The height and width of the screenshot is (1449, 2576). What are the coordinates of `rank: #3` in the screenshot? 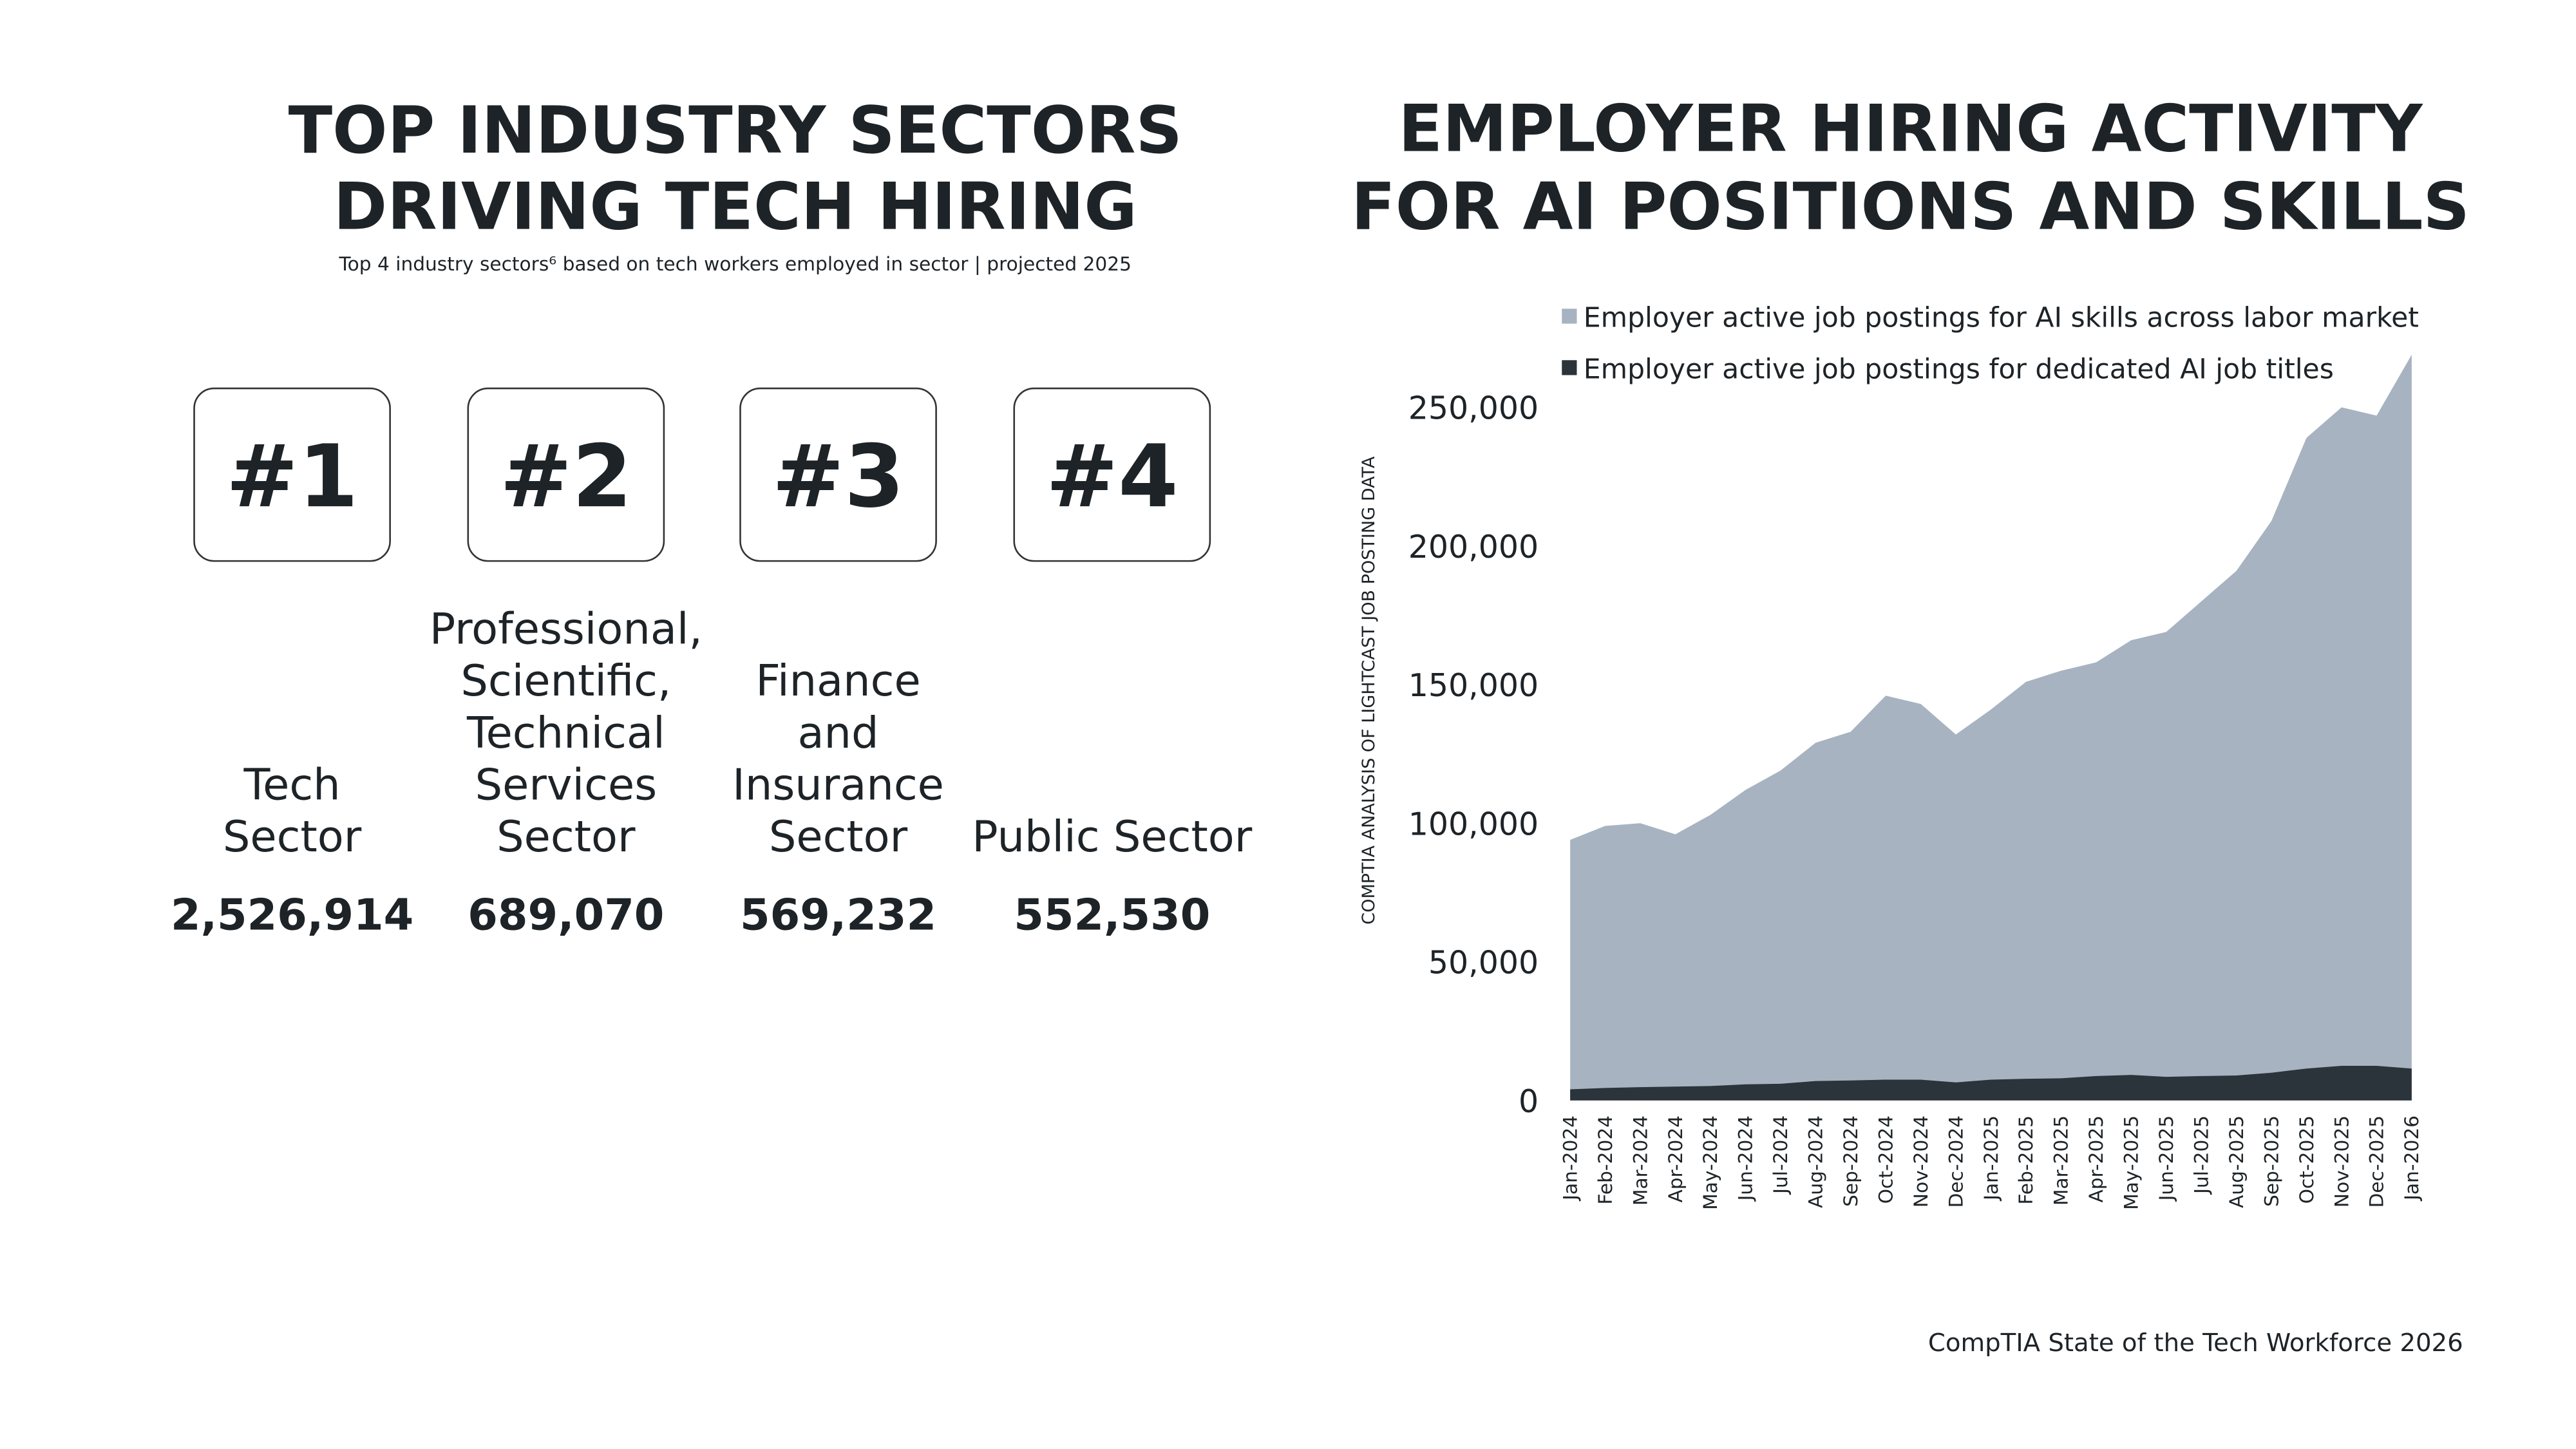 It's located at (839, 477).